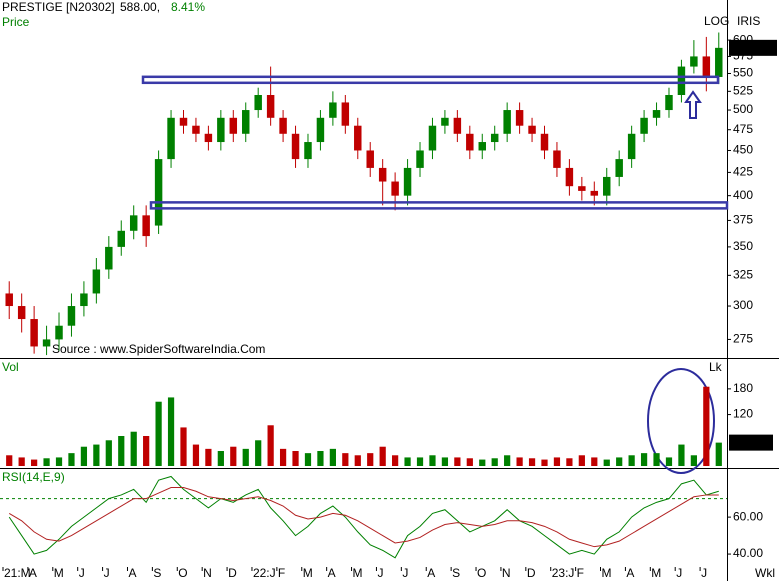 The image size is (779, 586). What do you see at coordinates (264, 573) in the screenshot?
I see `x-tick-label: 22:J` at bounding box center [264, 573].